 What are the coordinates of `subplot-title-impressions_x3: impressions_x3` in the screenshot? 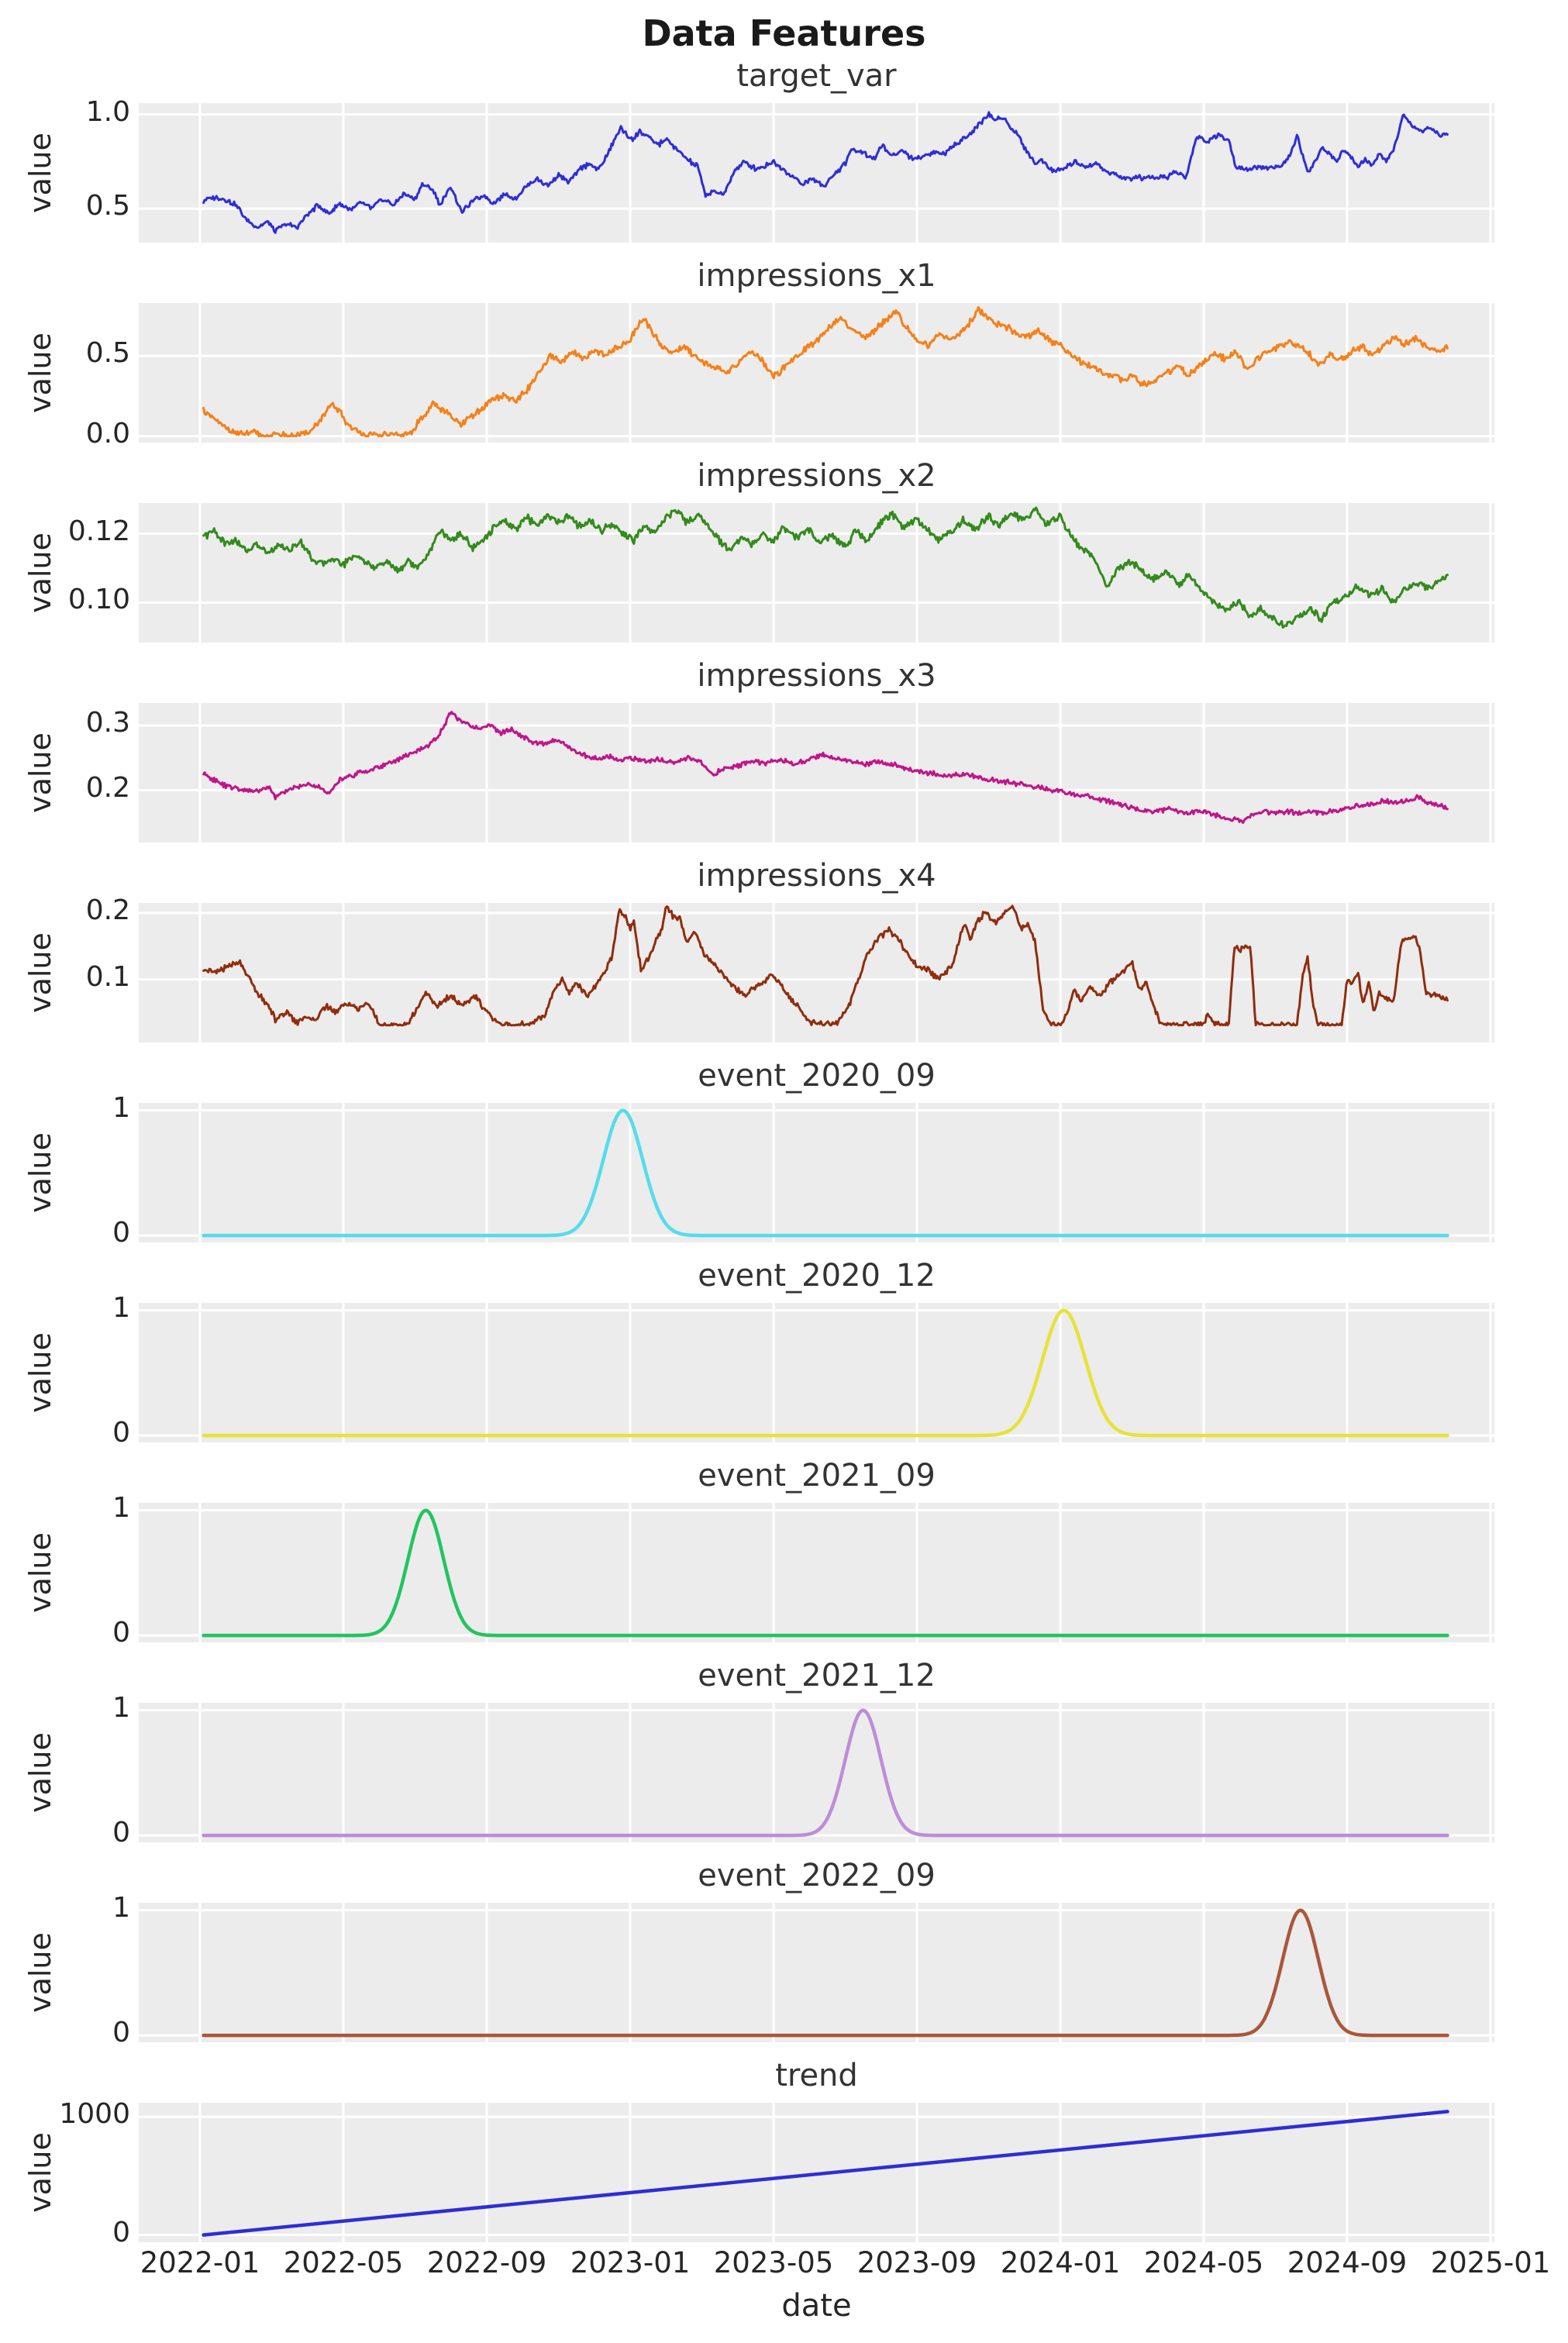 It's located at (816, 676).